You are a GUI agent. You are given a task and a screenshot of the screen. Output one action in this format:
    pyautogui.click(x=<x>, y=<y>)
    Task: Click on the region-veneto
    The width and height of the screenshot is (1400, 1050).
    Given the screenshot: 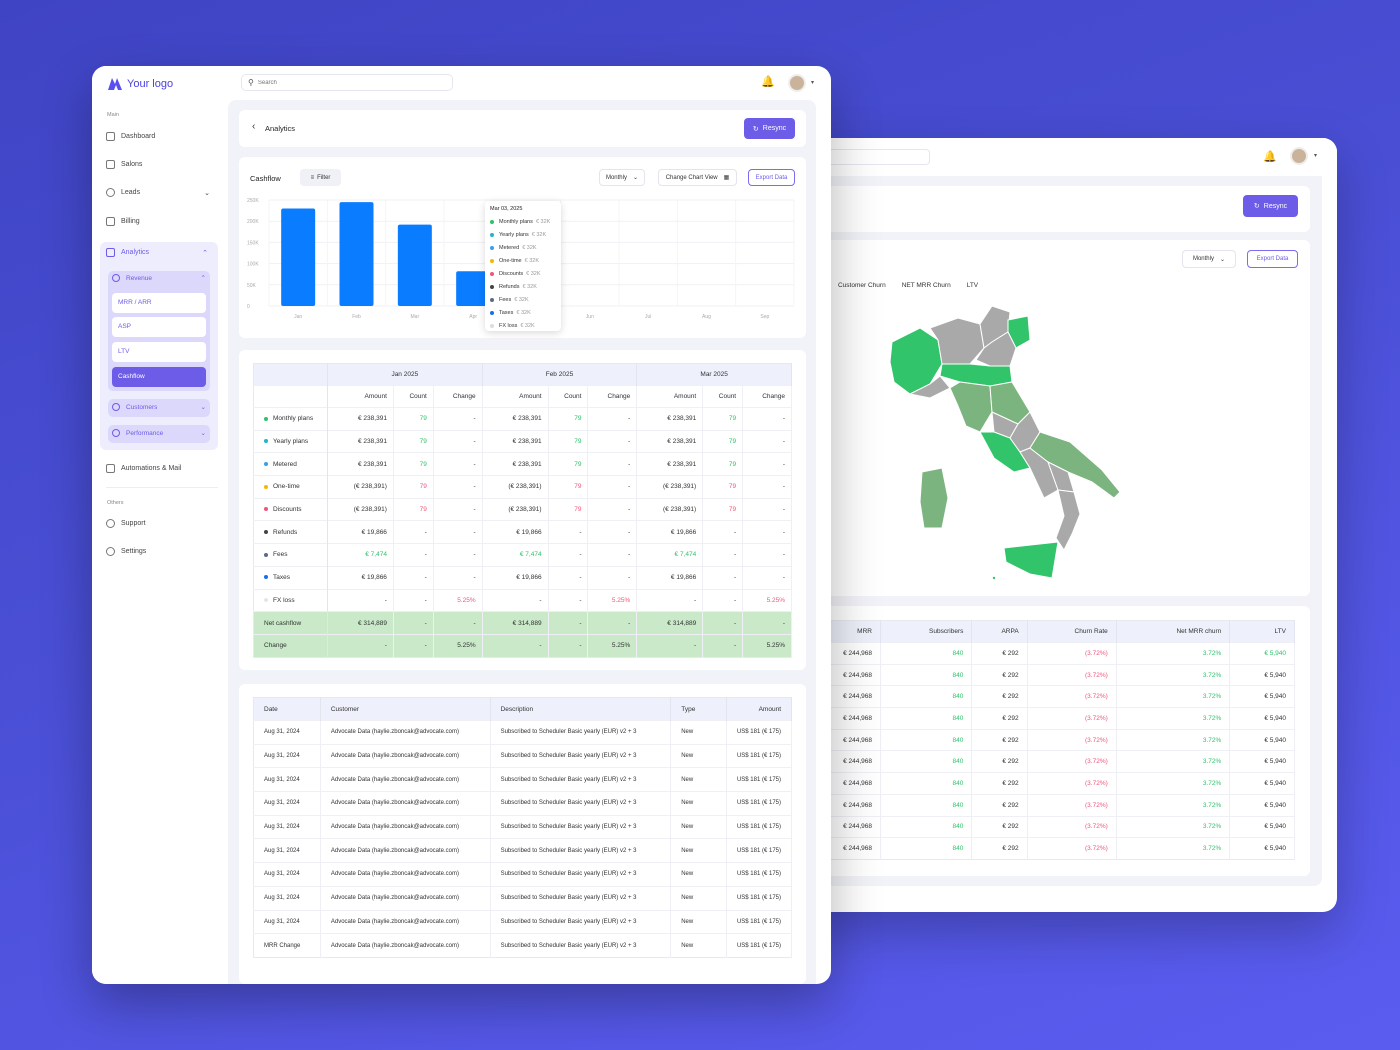 What is the action you would take?
    pyautogui.click(x=996, y=349)
    